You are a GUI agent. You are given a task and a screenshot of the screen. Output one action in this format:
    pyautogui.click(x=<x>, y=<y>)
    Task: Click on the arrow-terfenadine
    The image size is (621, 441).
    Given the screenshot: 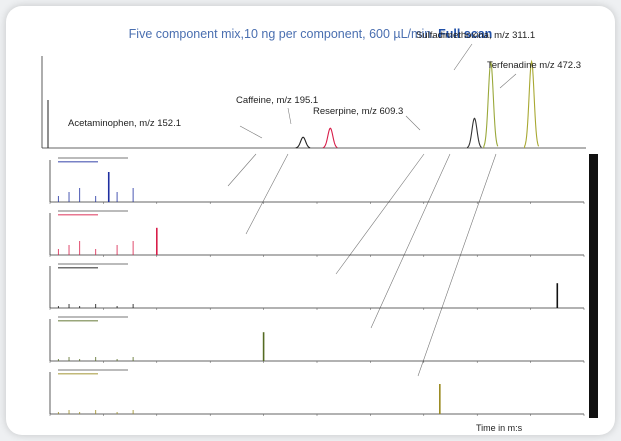 What is the action you would take?
    pyautogui.click(x=508, y=81)
    